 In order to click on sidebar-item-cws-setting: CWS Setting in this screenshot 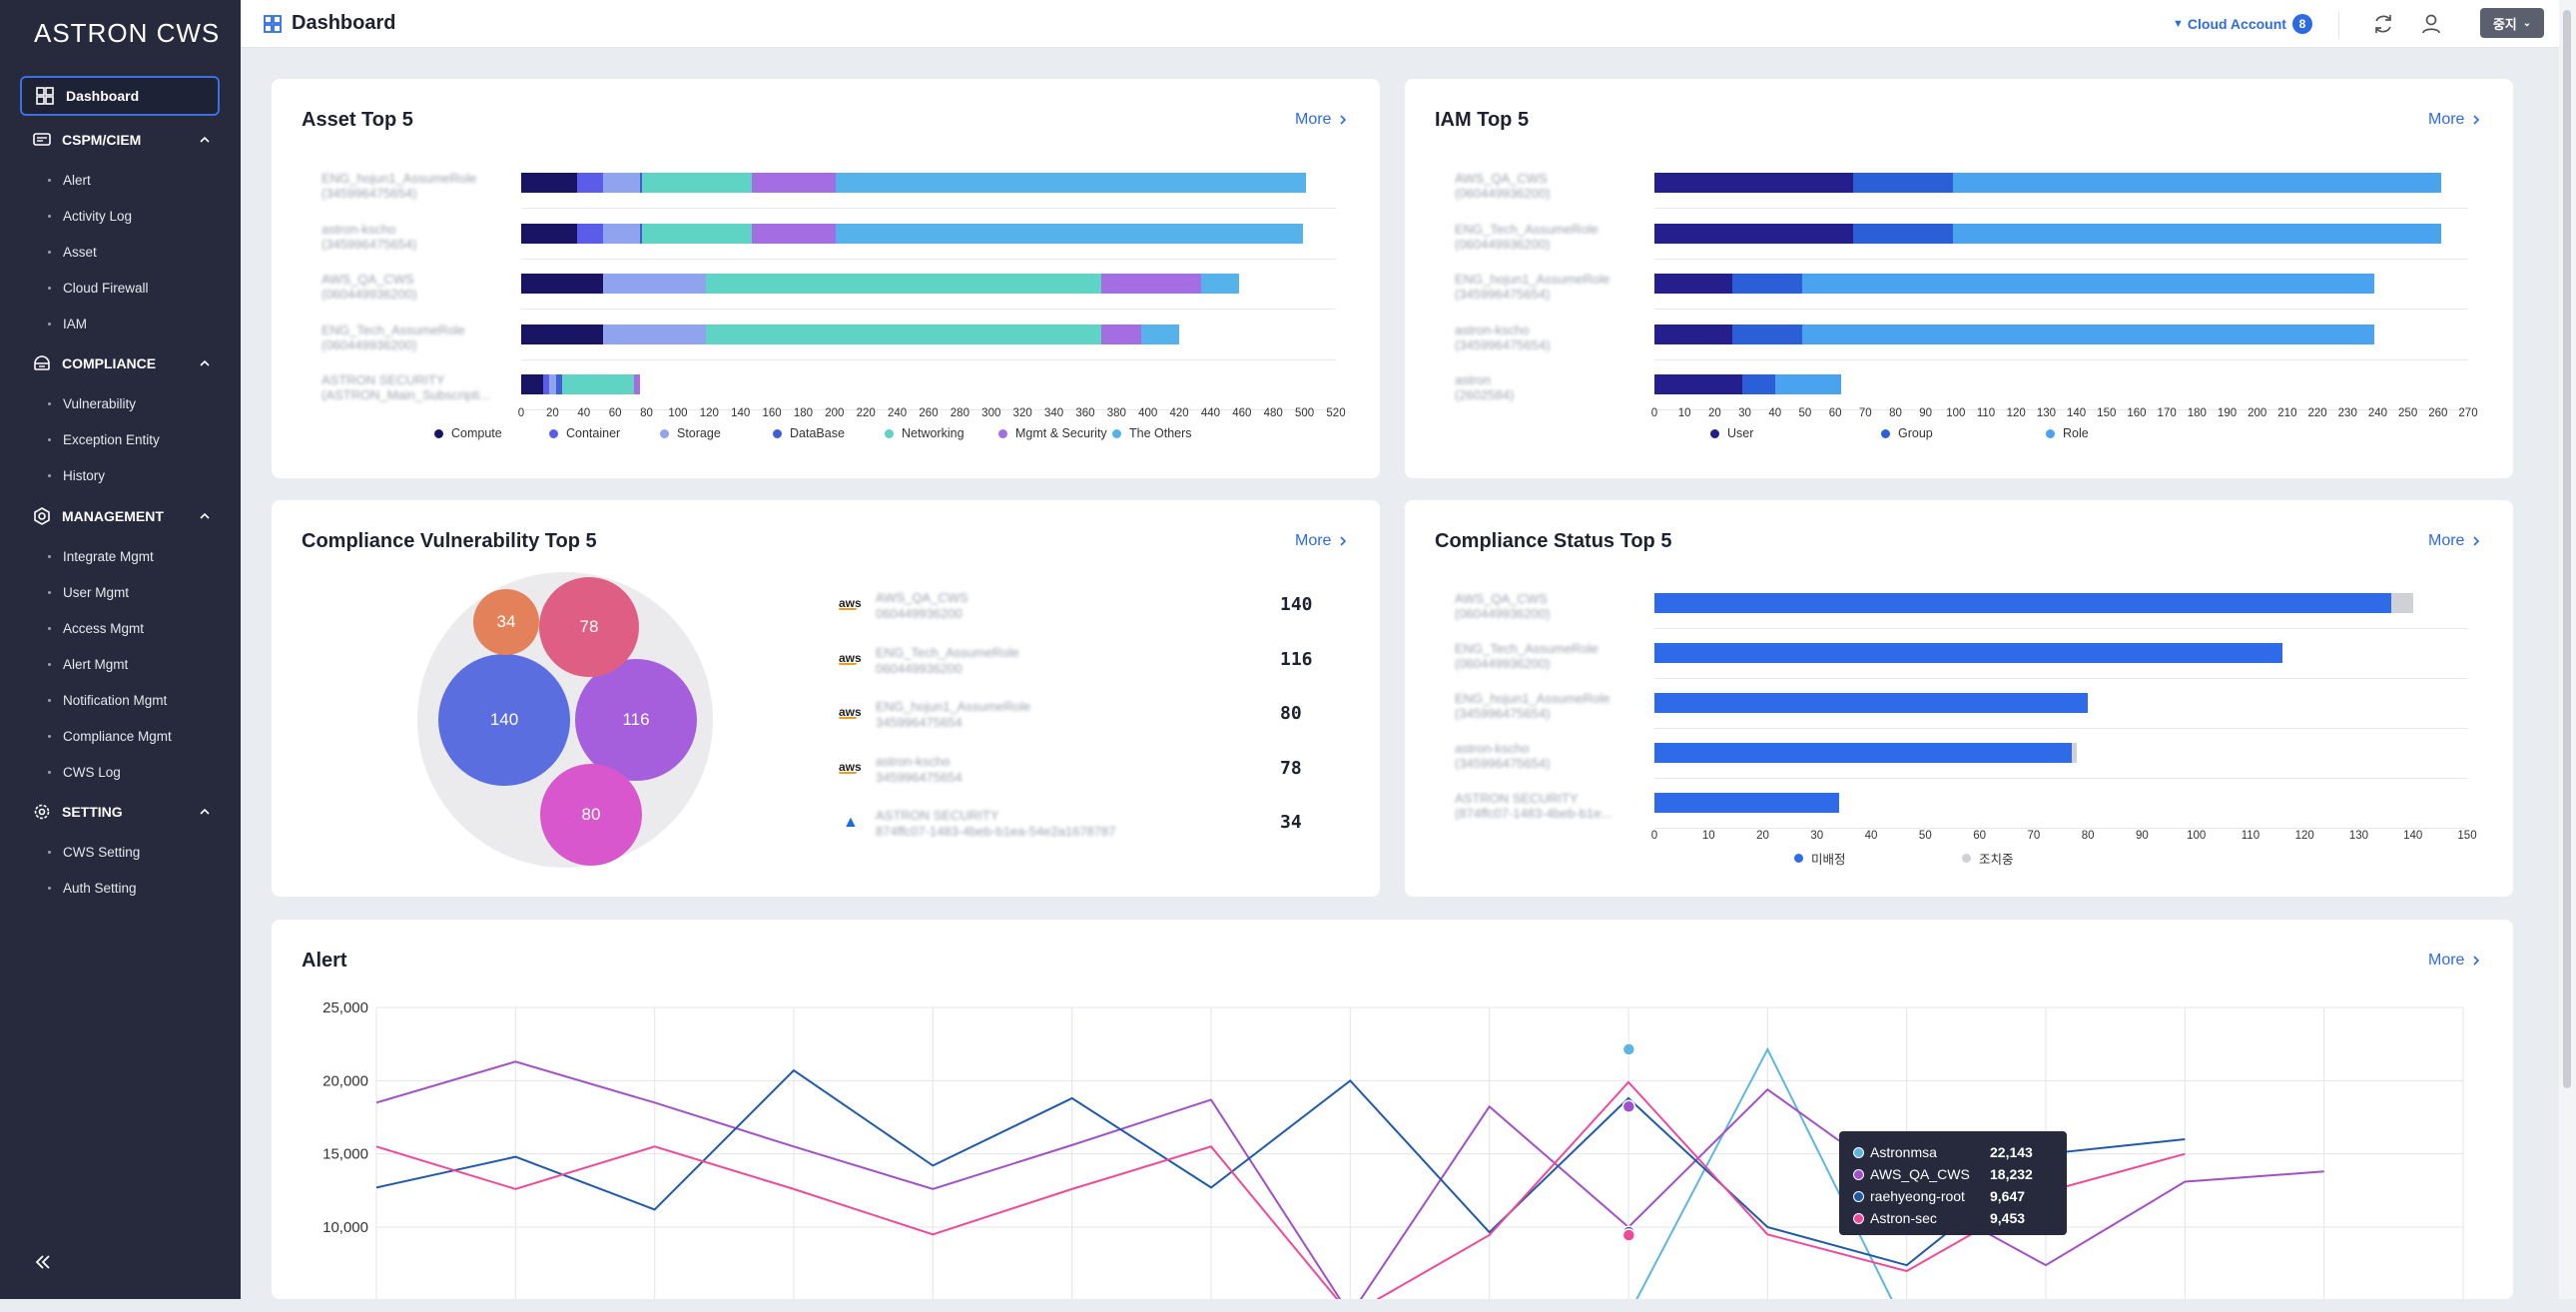, I will do `click(94, 852)`.